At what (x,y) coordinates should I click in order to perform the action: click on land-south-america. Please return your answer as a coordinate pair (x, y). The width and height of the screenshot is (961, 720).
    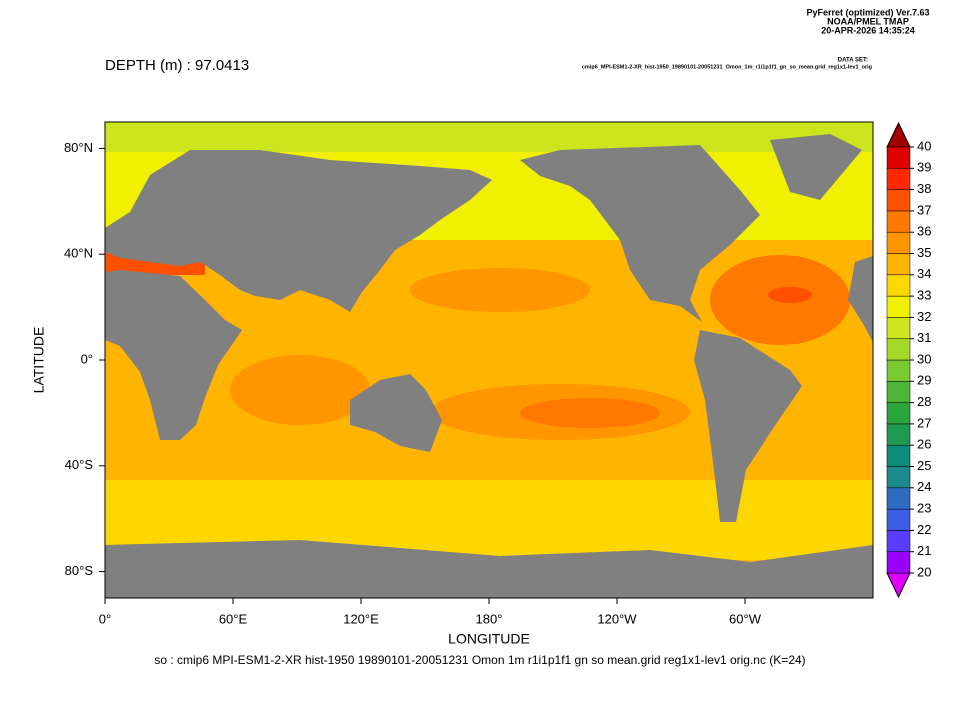
    Looking at the image, I should click on (748, 426).